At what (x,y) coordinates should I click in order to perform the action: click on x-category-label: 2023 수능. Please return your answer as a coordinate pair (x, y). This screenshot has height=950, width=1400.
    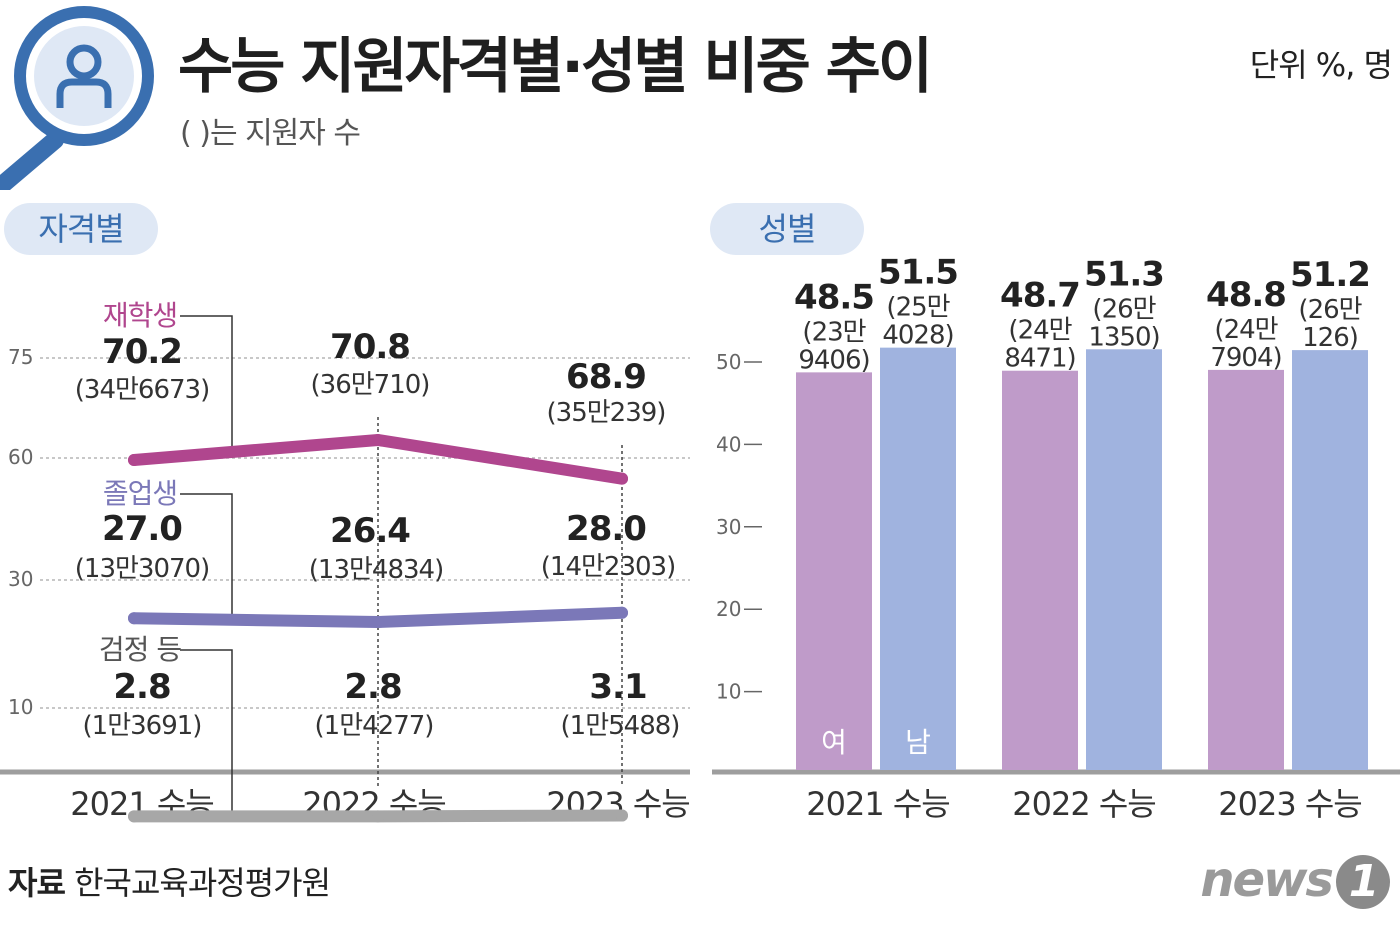
    Looking at the image, I should click on (1290, 804).